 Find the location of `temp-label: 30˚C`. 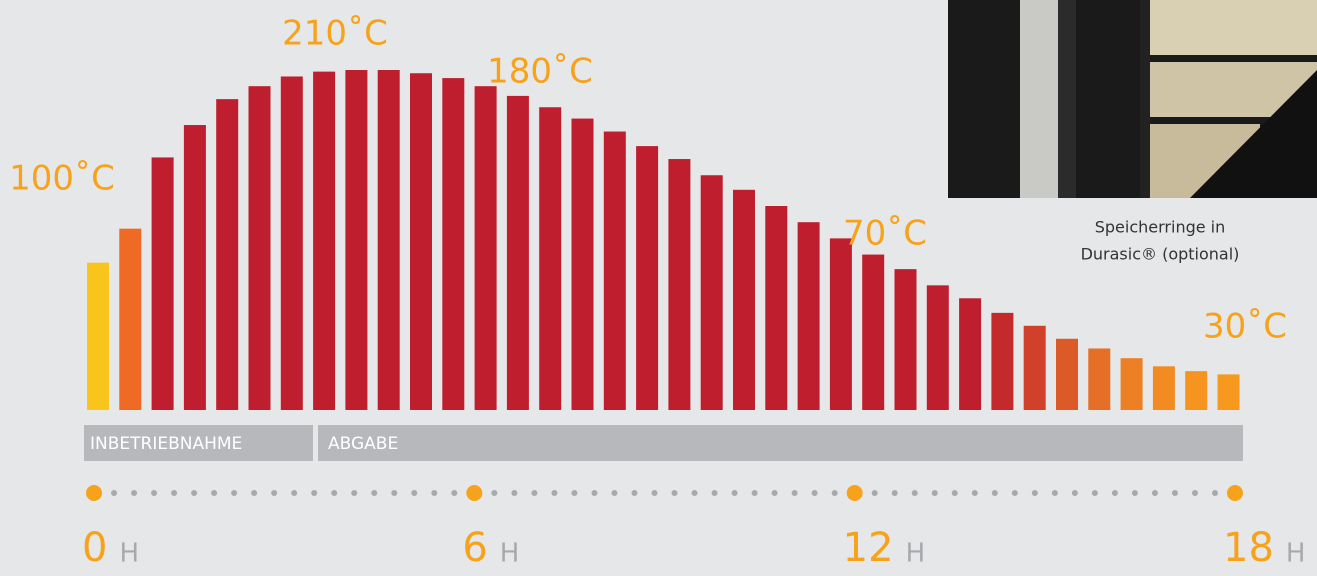

temp-label: 30˚C is located at coordinates (1245, 327).